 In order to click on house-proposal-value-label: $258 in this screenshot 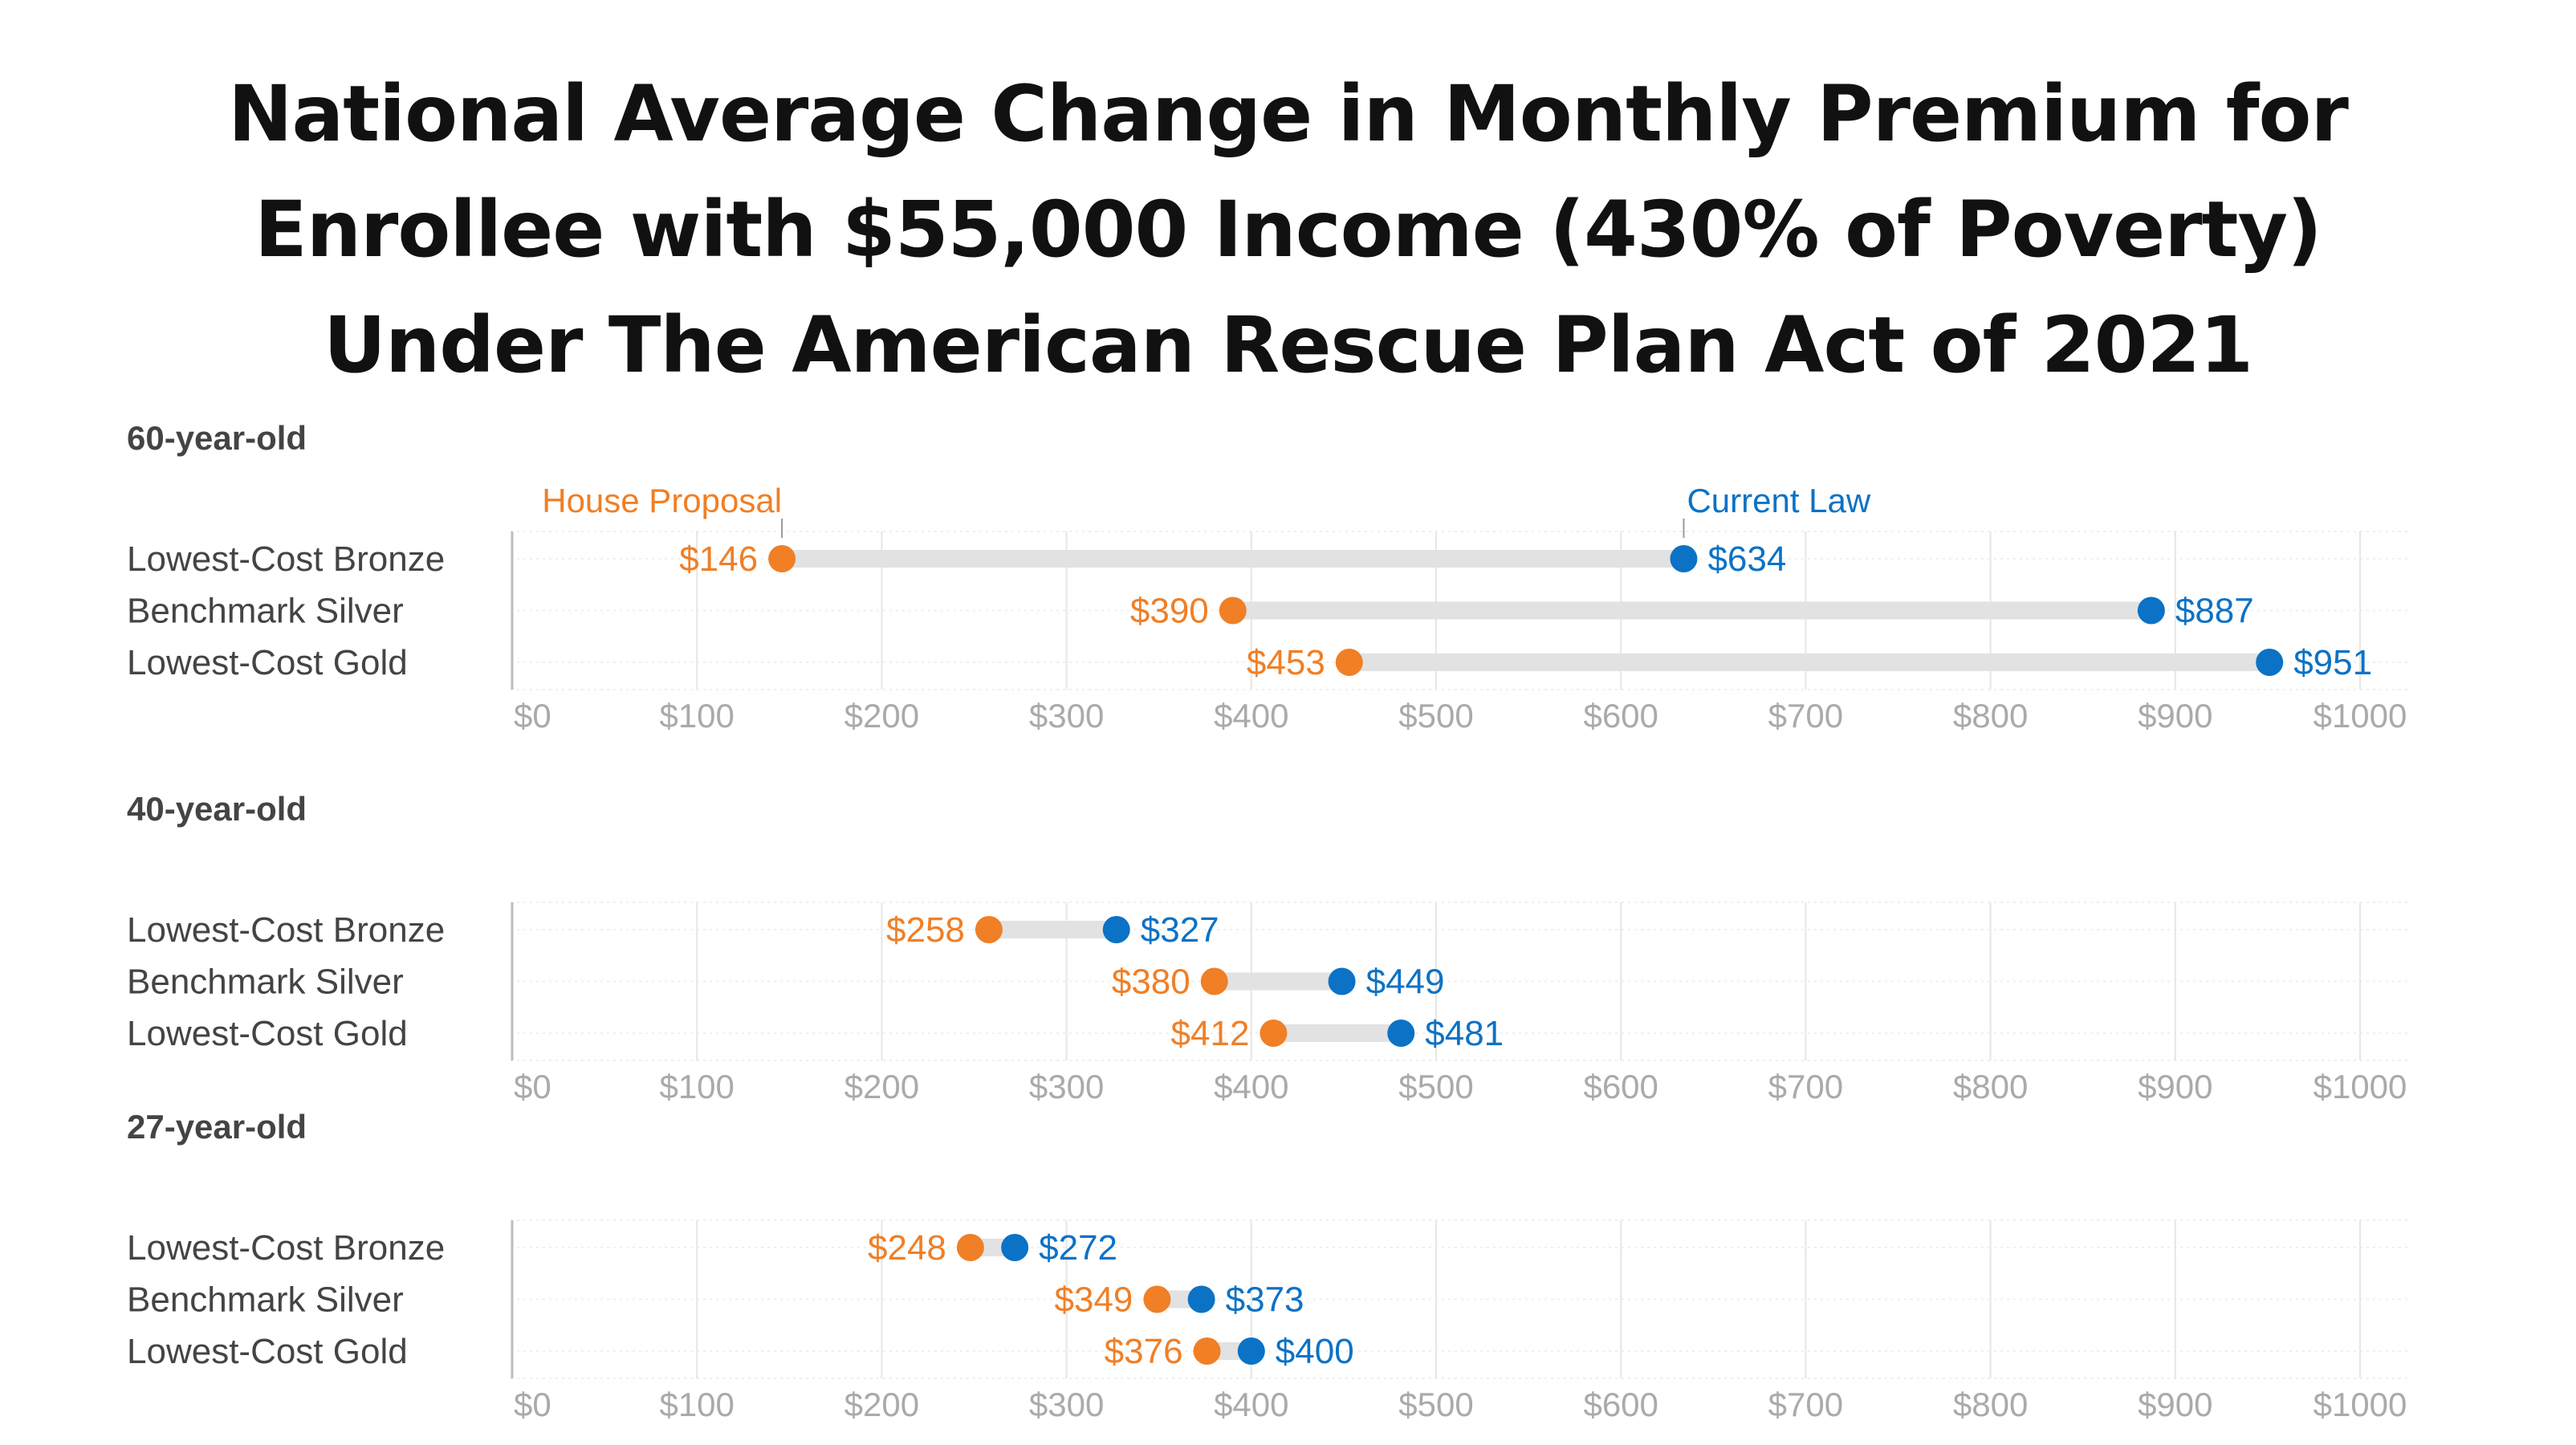, I will do `click(925, 930)`.